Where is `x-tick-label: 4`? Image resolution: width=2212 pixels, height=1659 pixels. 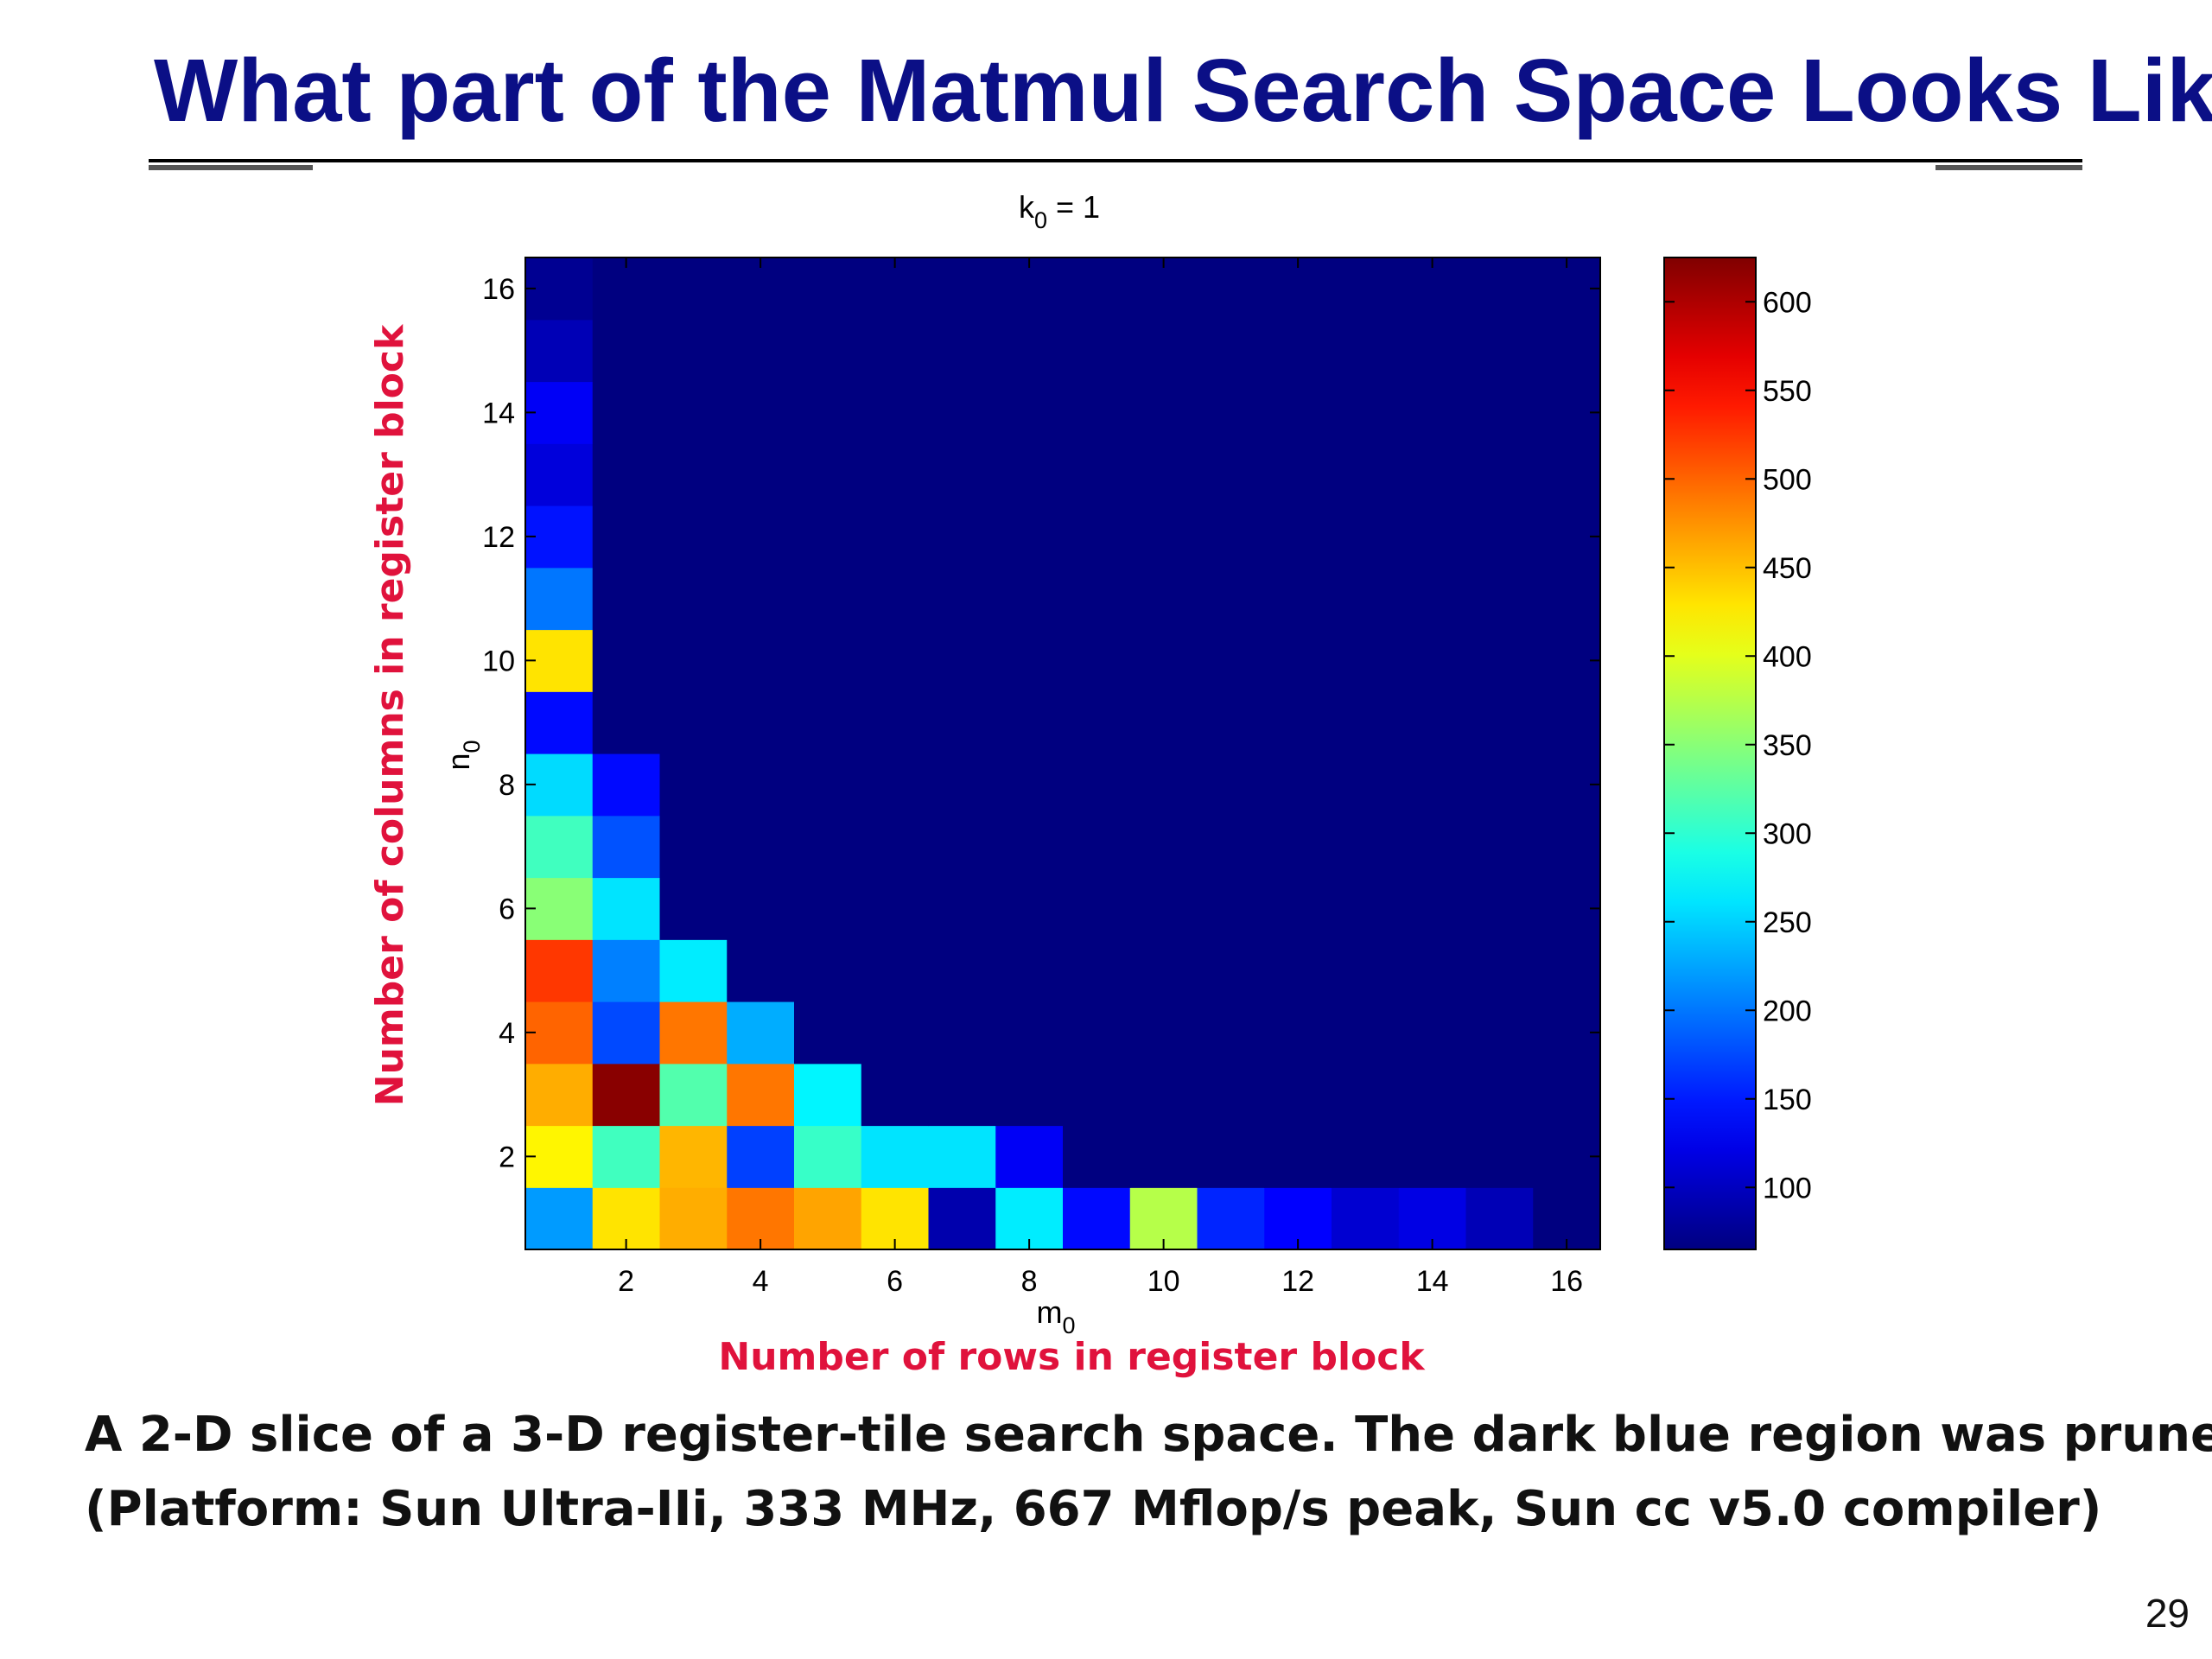 x-tick-label: 4 is located at coordinates (761, 1281).